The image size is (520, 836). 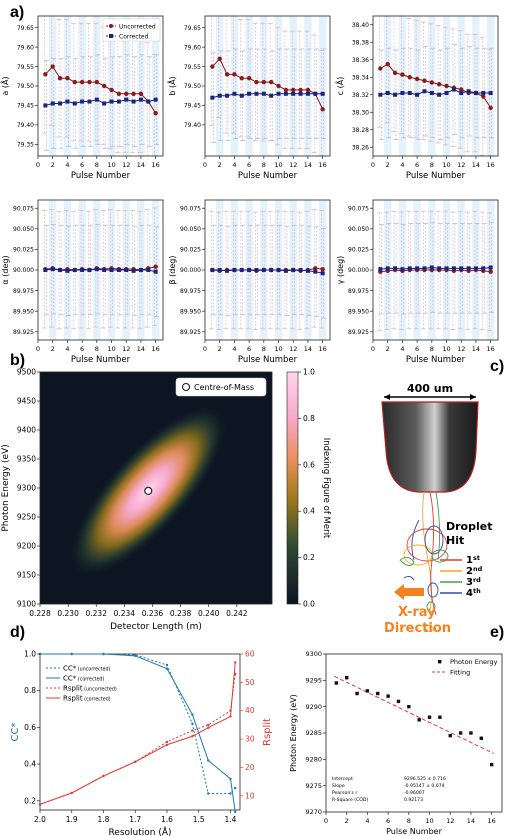 What do you see at coordinates (460, 673) in the screenshot?
I see `legend-label: Fitting` at bounding box center [460, 673].